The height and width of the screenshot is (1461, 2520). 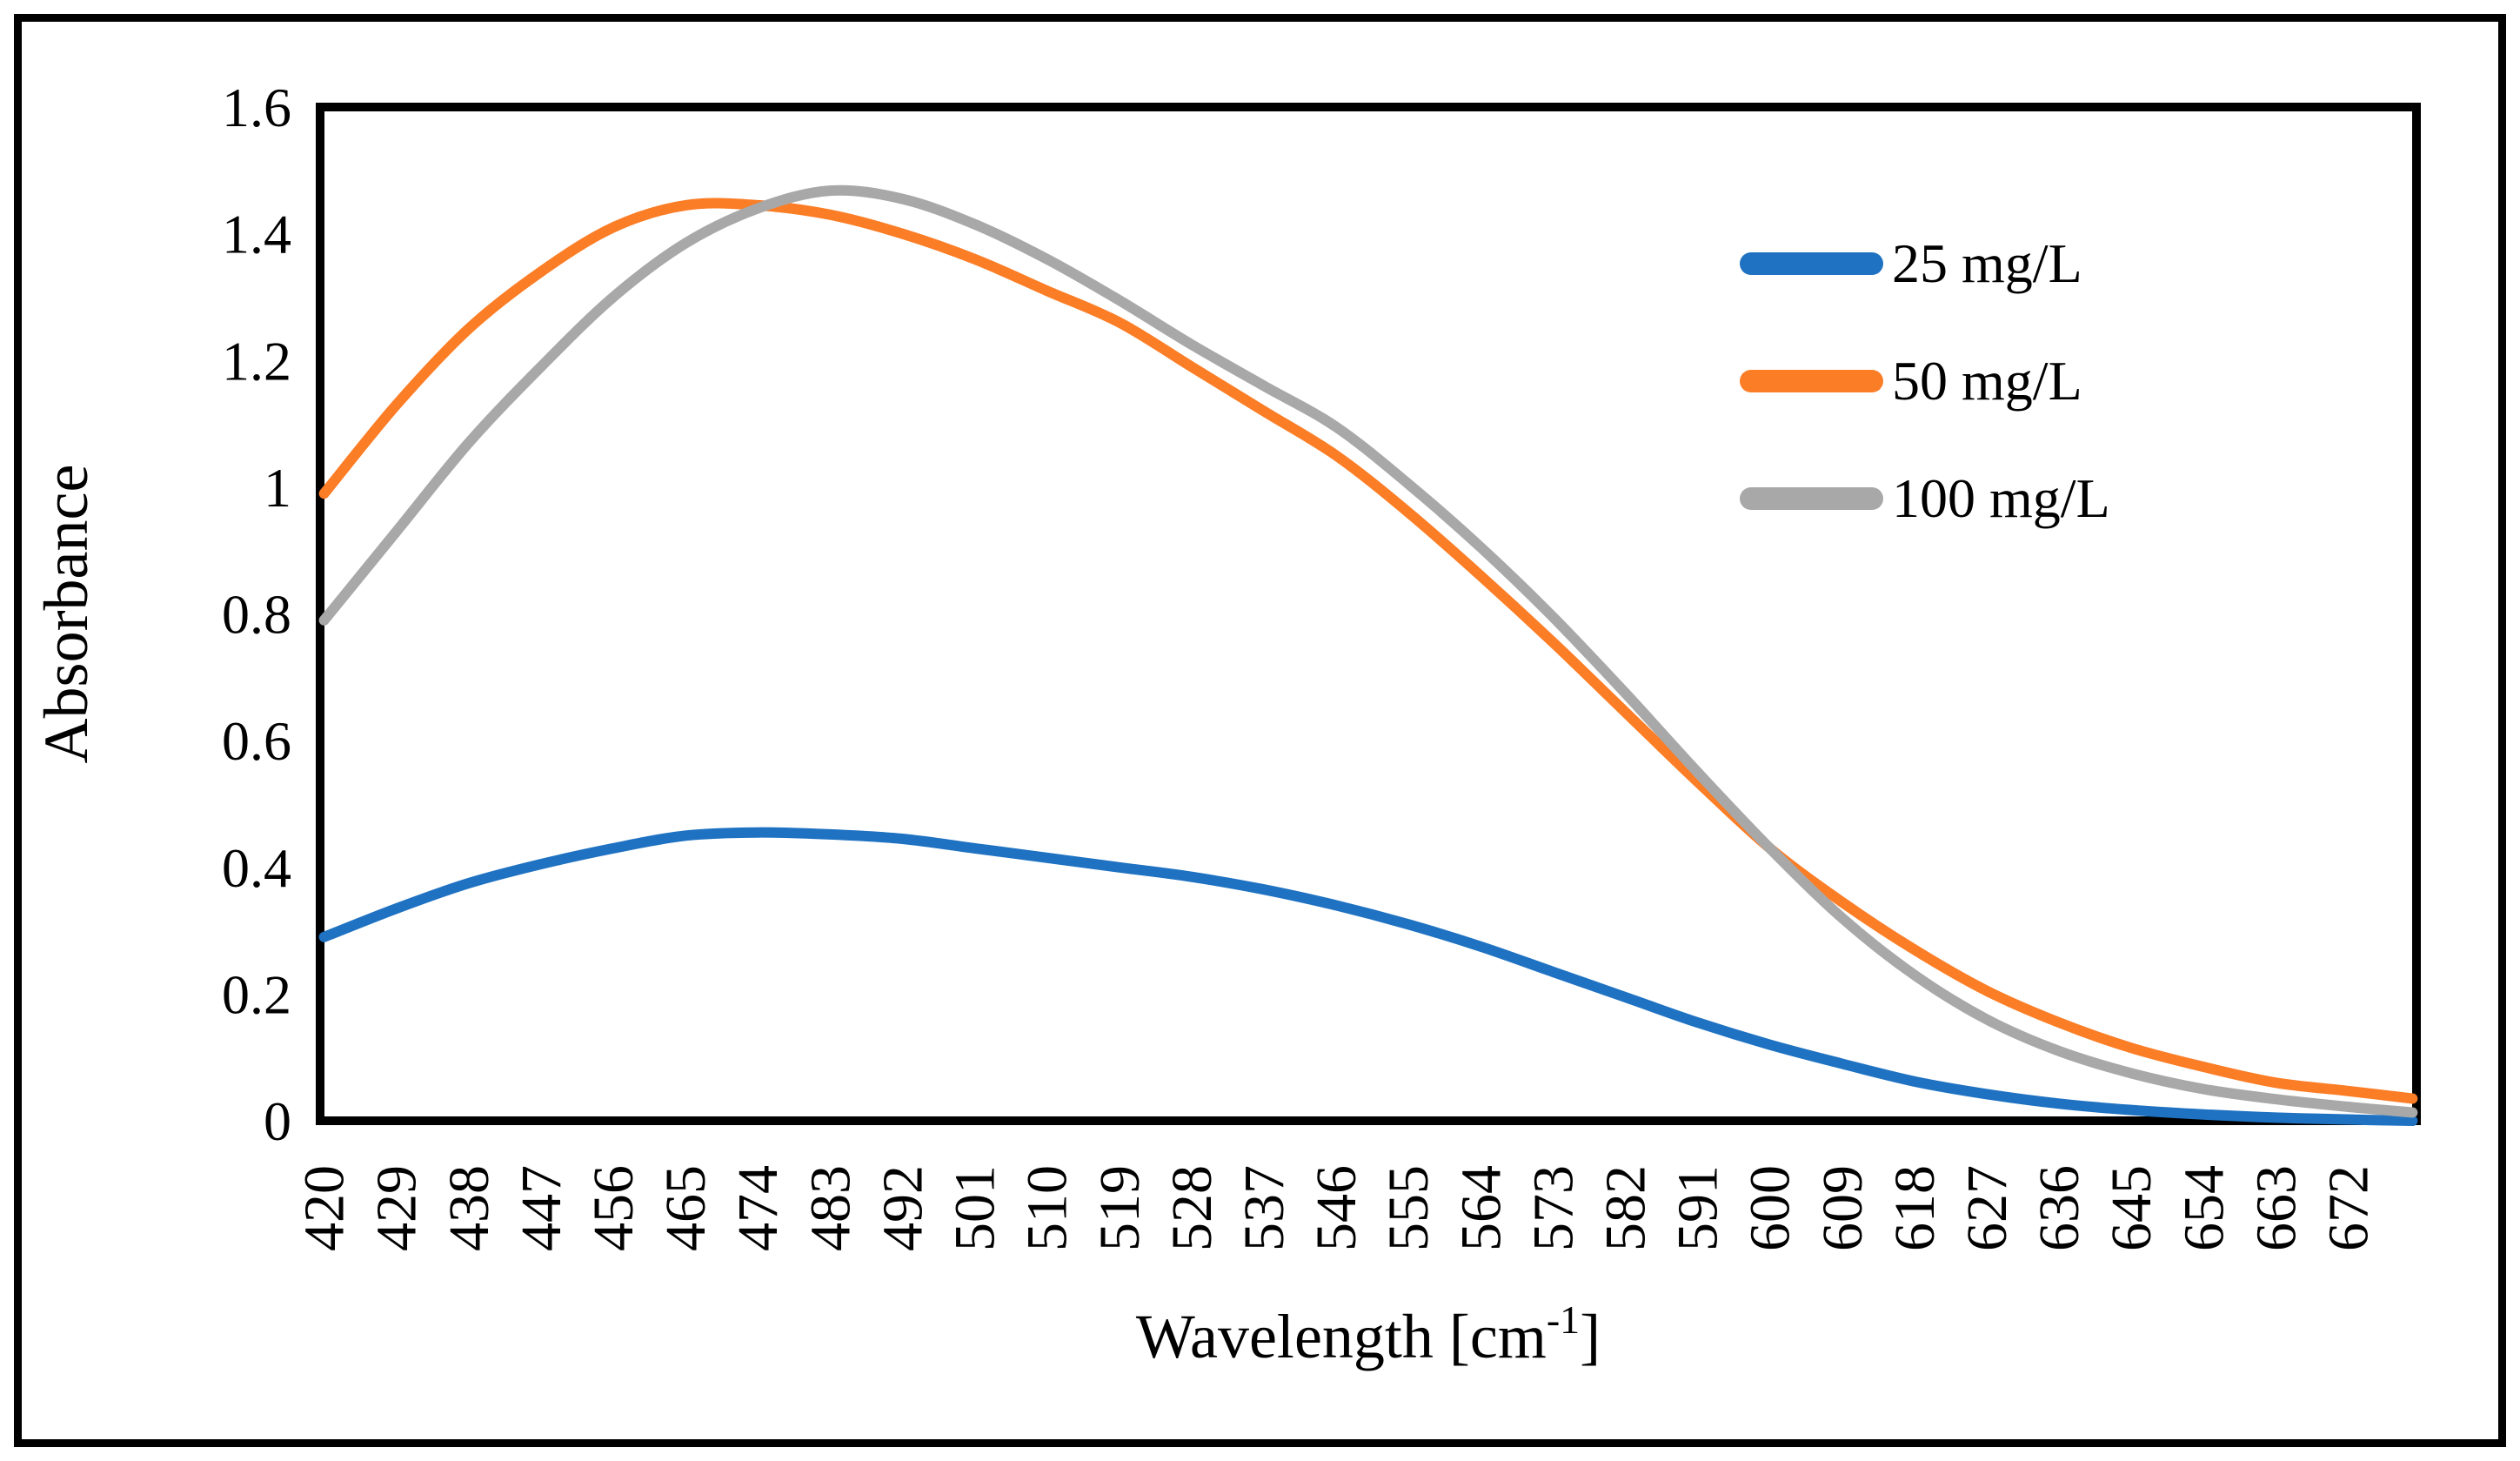 What do you see at coordinates (1192, 1208) in the screenshot?
I see `x-tick-label: 528` at bounding box center [1192, 1208].